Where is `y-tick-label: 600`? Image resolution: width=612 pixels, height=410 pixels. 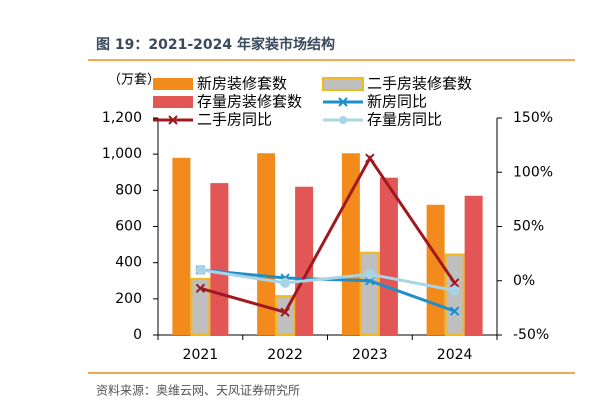 y-tick-label: 600 is located at coordinates (128, 227).